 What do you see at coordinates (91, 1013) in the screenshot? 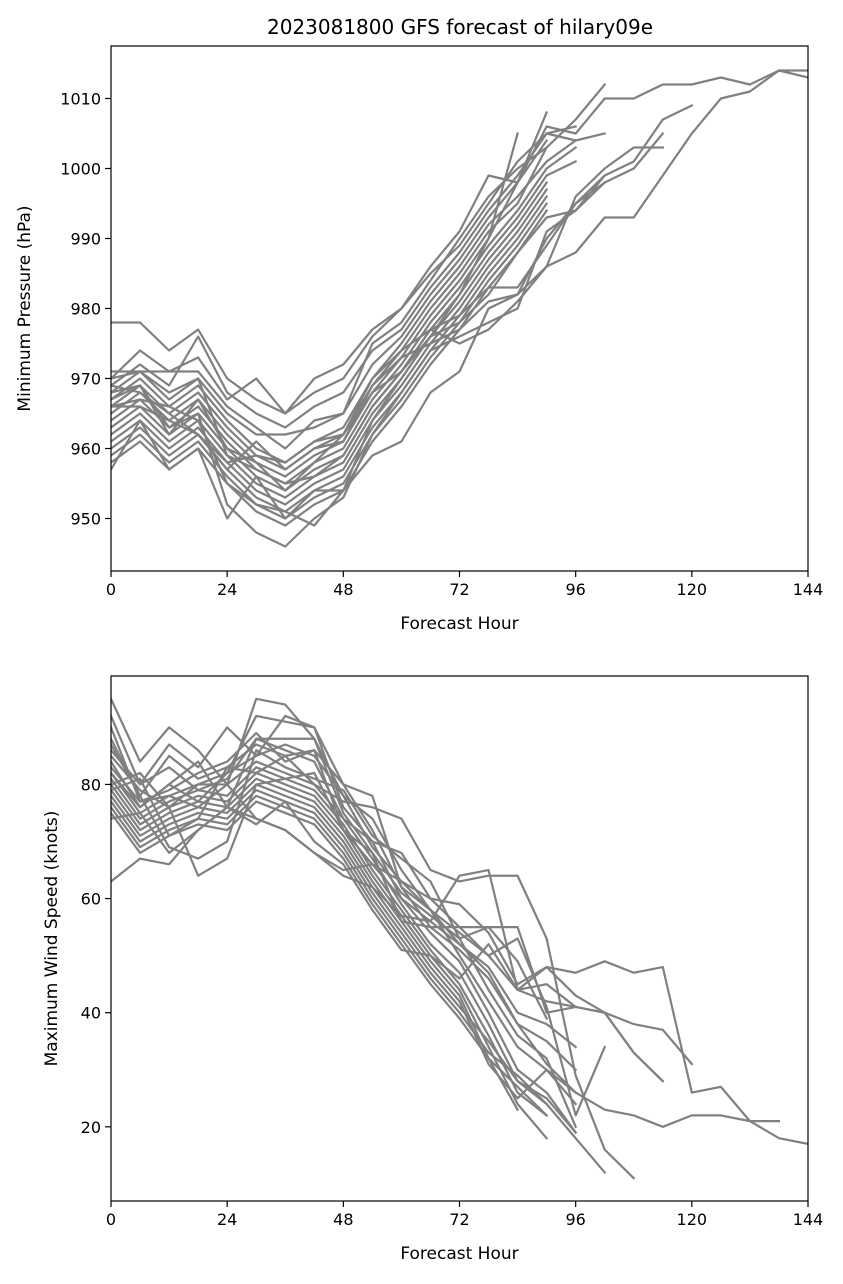
I see `y-tick-label: 40` at bounding box center [91, 1013].